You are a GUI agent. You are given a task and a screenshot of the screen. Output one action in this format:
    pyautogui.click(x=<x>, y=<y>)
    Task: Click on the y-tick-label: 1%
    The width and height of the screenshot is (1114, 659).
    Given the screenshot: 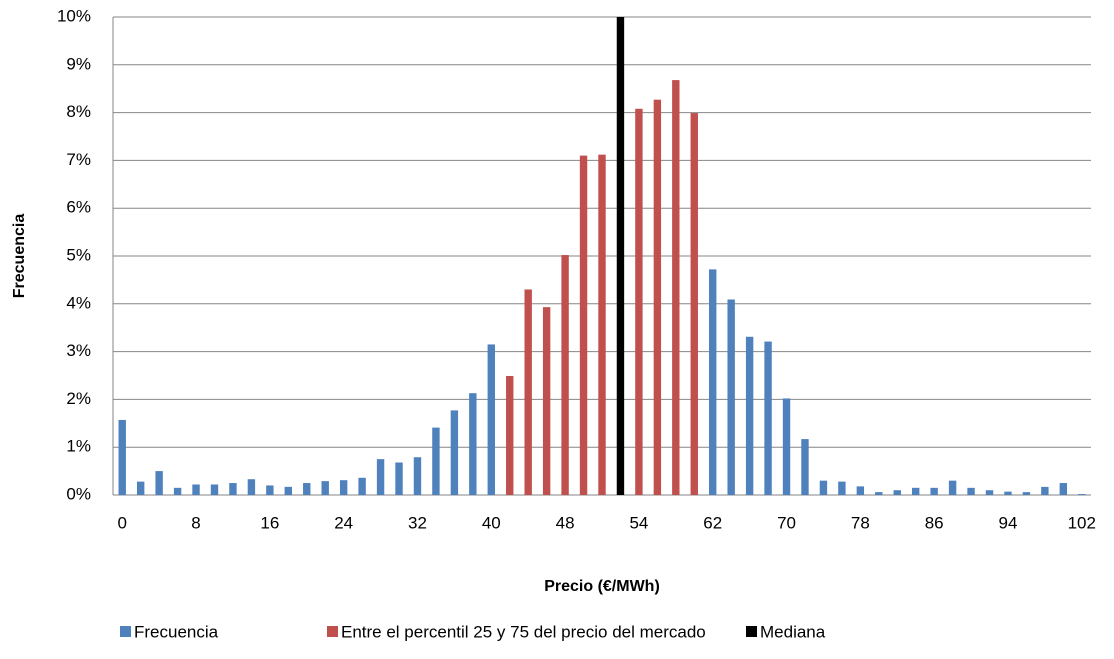 What is the action you would take?
    pyautogui.click(x=78, y=446)
    